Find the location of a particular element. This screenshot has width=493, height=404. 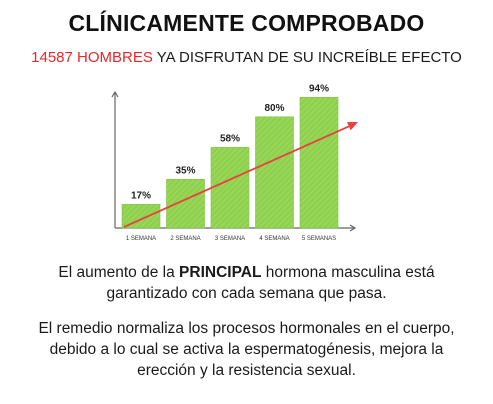

p1-bold-word: PRINCIPAL is located at coordinates (220, 272).